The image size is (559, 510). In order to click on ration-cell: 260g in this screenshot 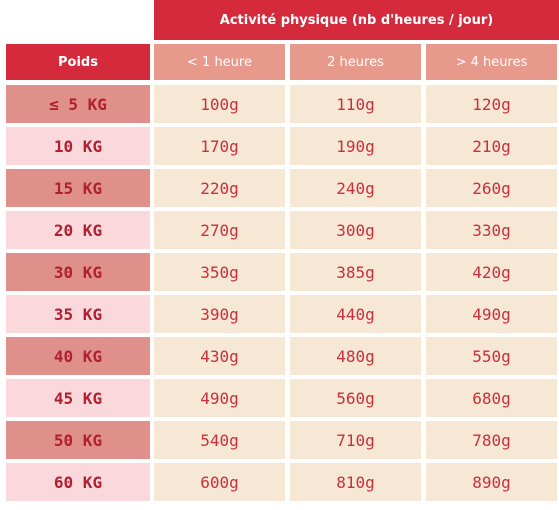, I will do `click(491, 188)`.